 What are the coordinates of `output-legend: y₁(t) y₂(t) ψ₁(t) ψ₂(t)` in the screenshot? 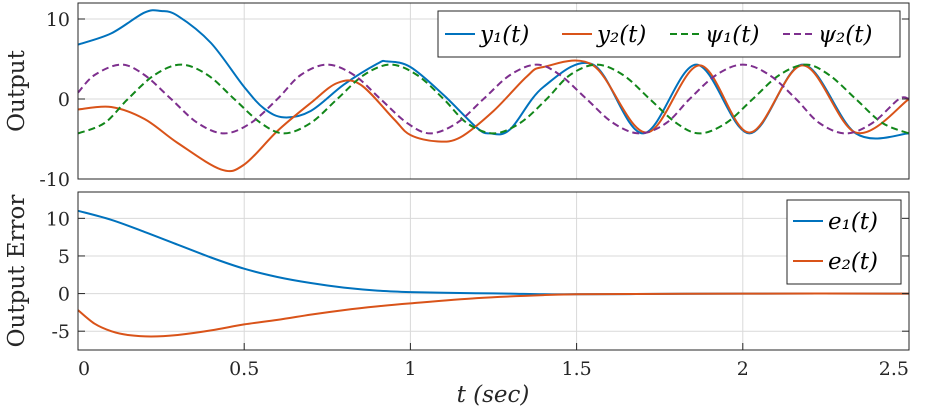 It's located at (669, 34).